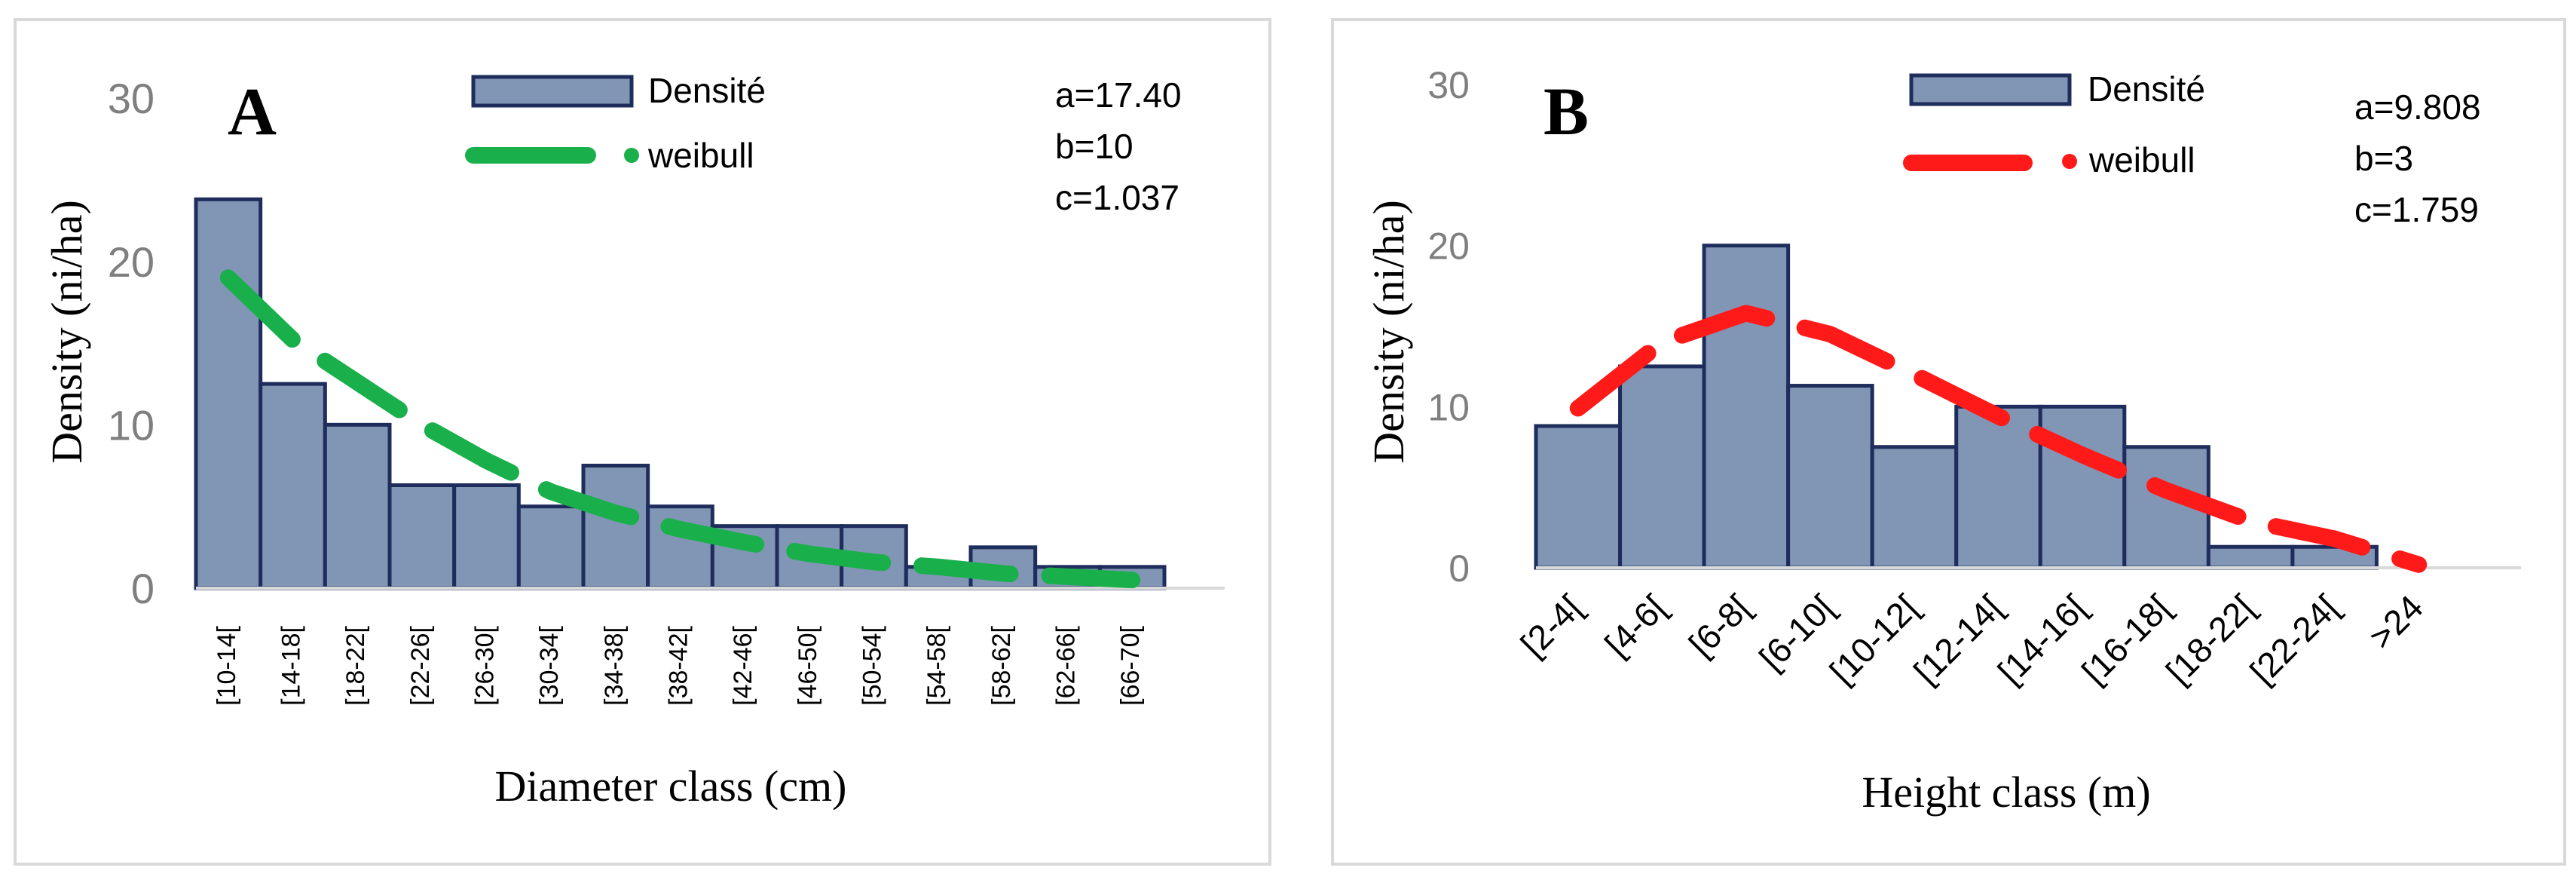 Image resolution: width=2576 pixels, height=889 pixels. I want to click on x-axis-label: Diameter class (cm), so click(670, 787).